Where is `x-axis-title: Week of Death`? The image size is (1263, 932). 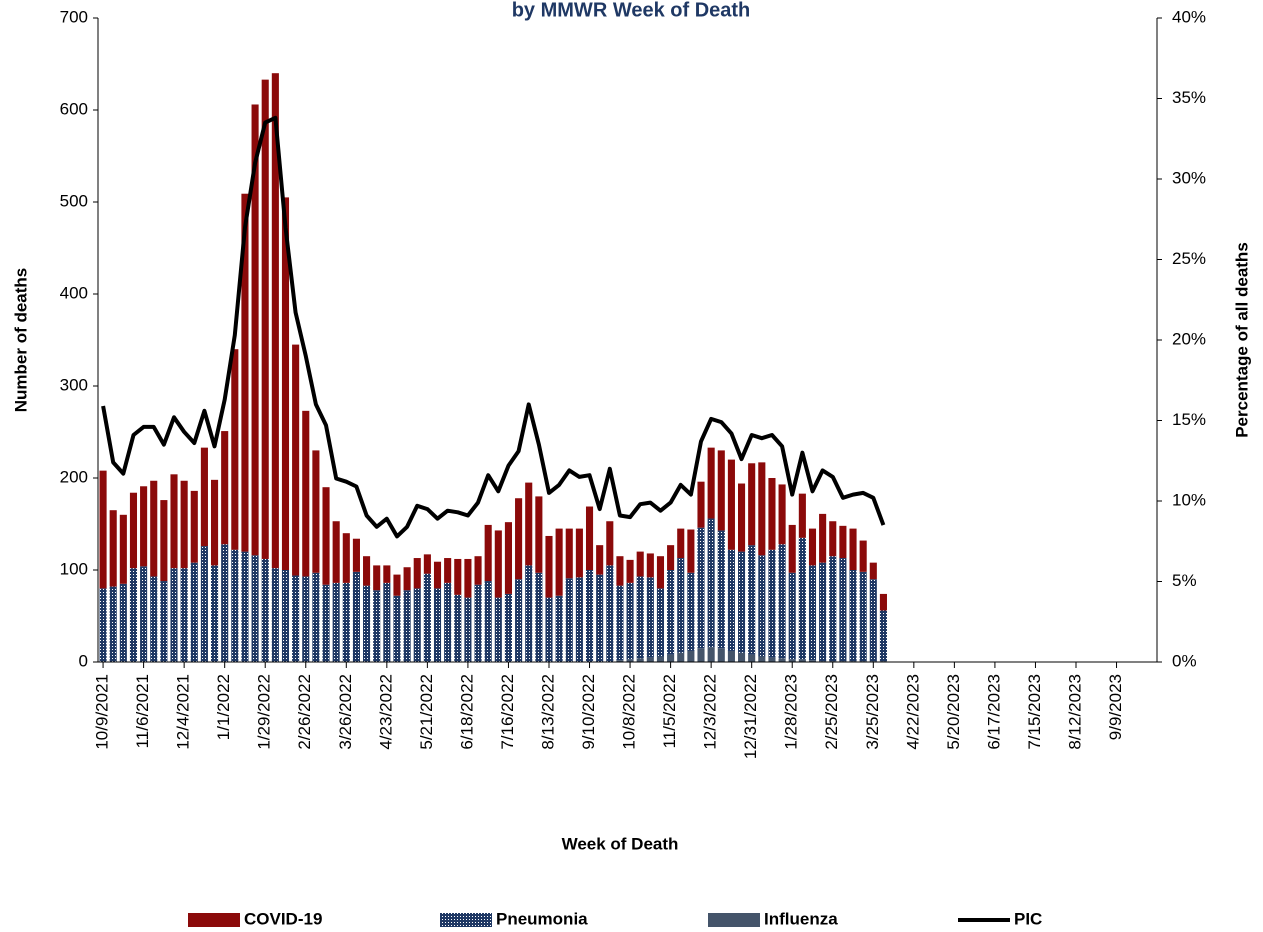 x-axis-title: Week of Death is located at coordinates (620, 843).